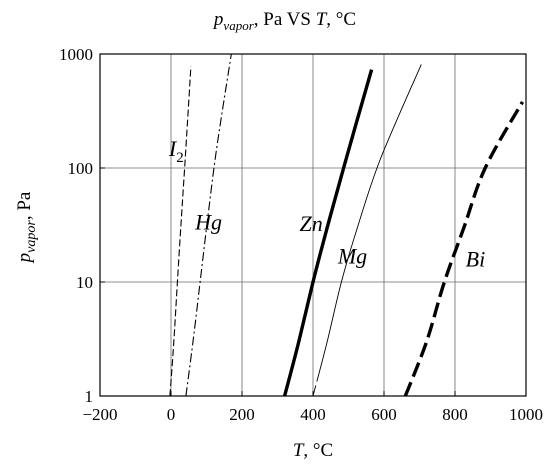 This screenshot has width=550, height=470. I want to click on y-axis-label-unit: , Pa, so click(24, 205).